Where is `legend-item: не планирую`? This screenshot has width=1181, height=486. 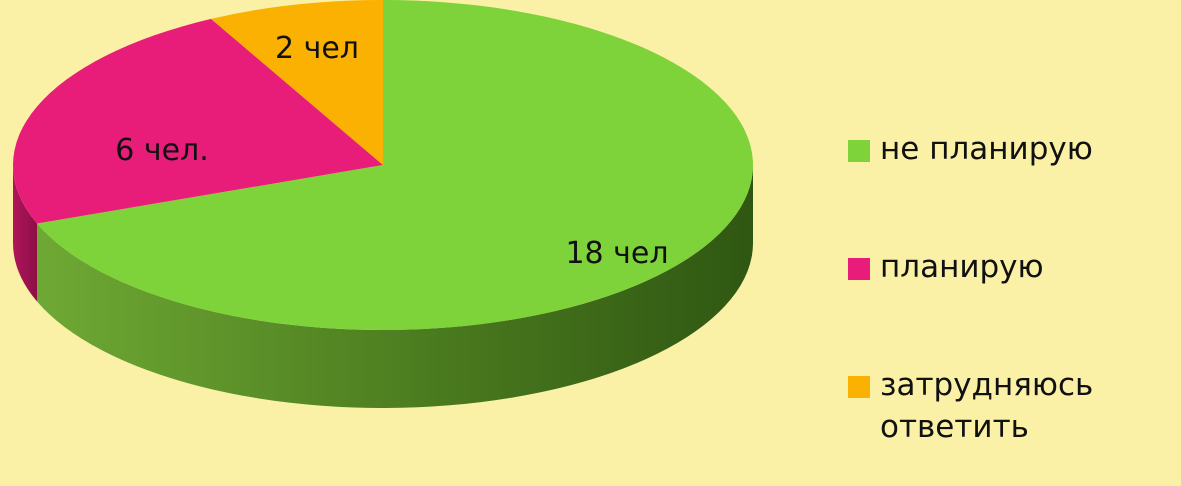 legend-item: не планирую is located at coordinates (1014, 149).